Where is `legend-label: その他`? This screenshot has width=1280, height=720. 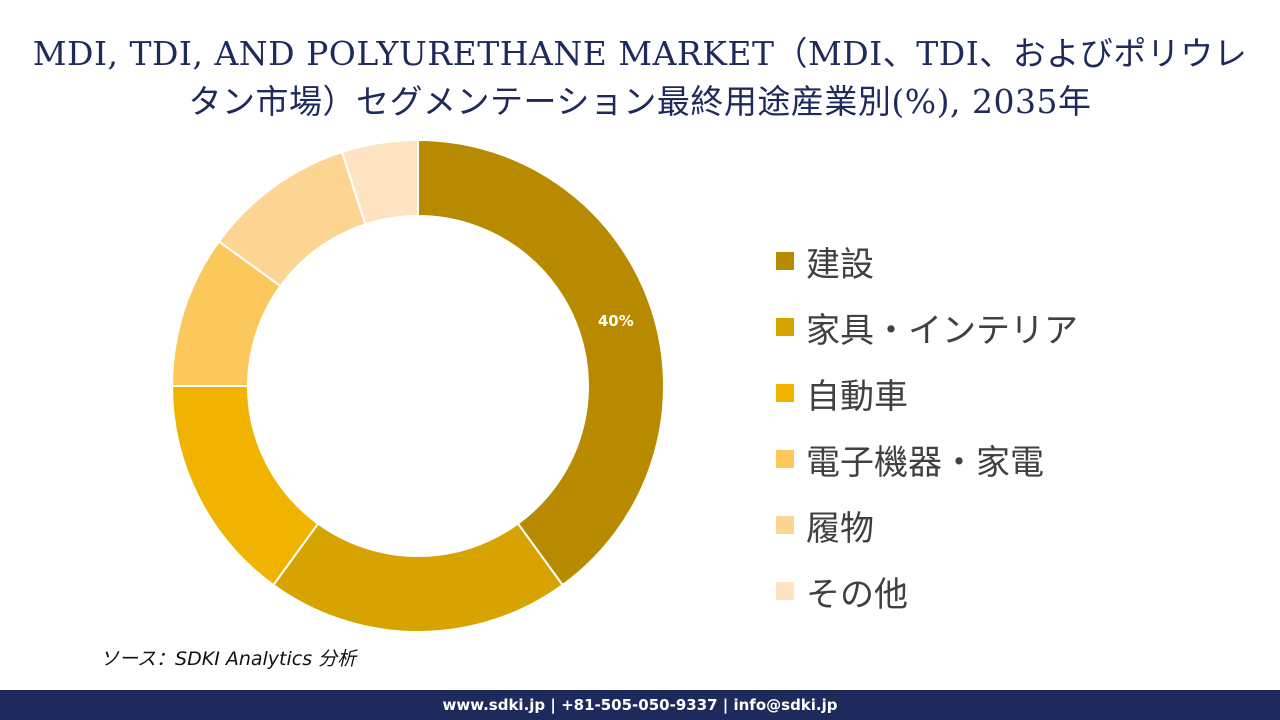 legend-label: その他 is located at coordinates (857, 594).